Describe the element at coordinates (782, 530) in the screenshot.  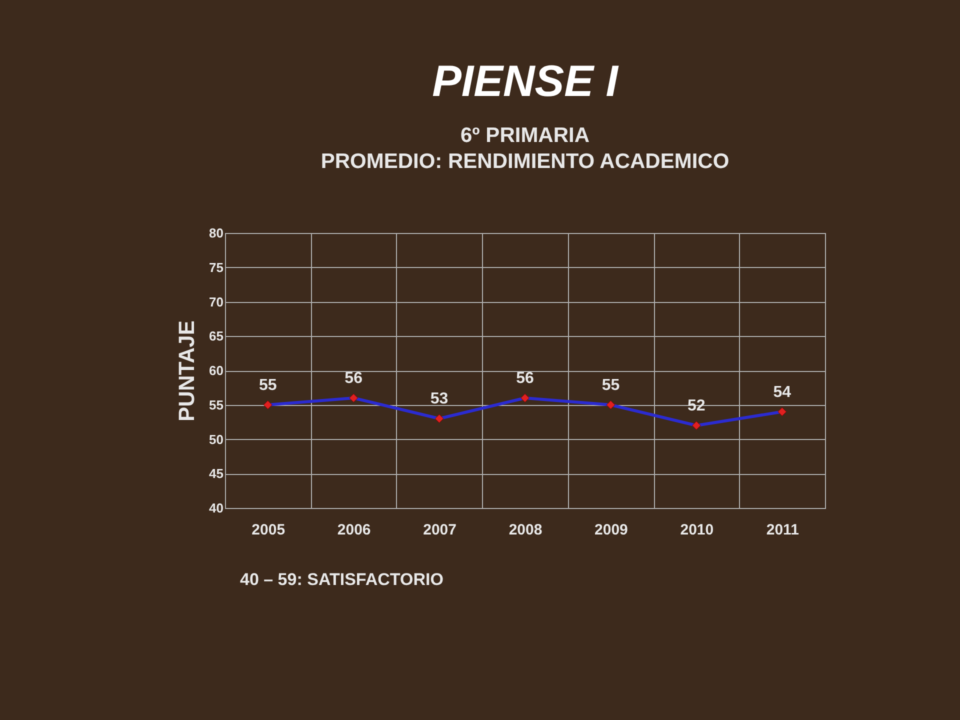
I see `x-tick-label: 2011` at that location.